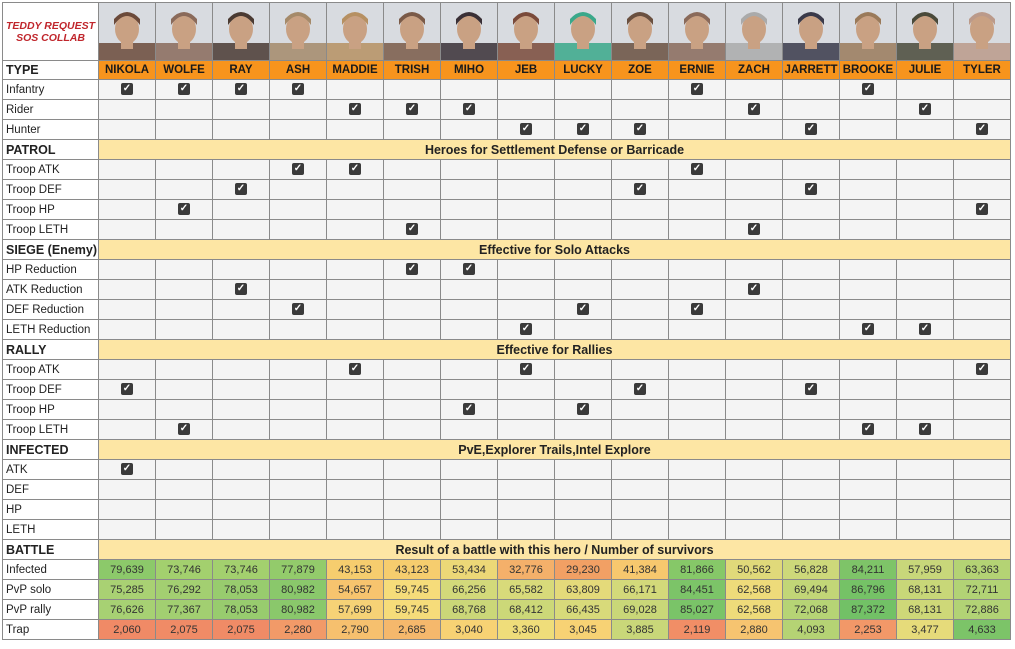  I want to click on patrol-row-label: Troop LETH, so click(50, 229).